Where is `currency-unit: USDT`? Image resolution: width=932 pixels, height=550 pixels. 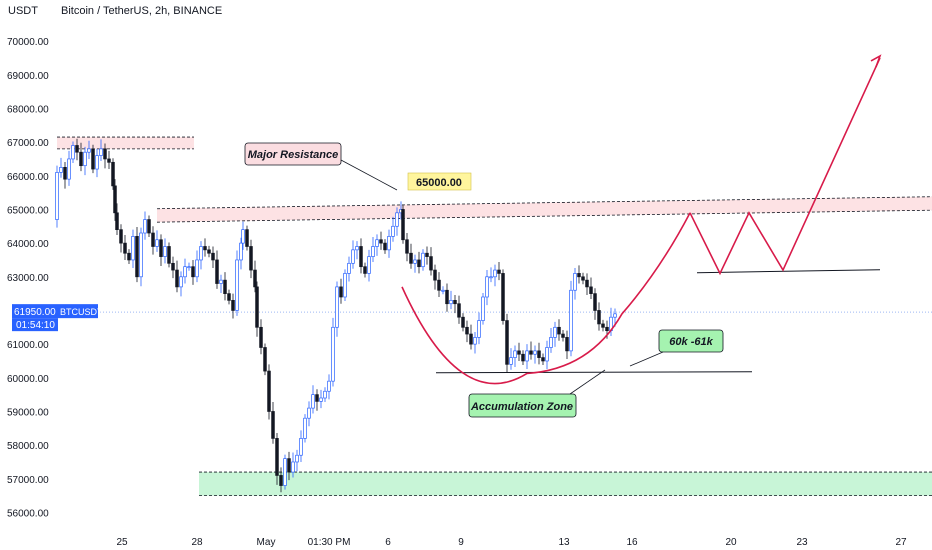
currency-unit: USDT is located at coordinates (23, 11).